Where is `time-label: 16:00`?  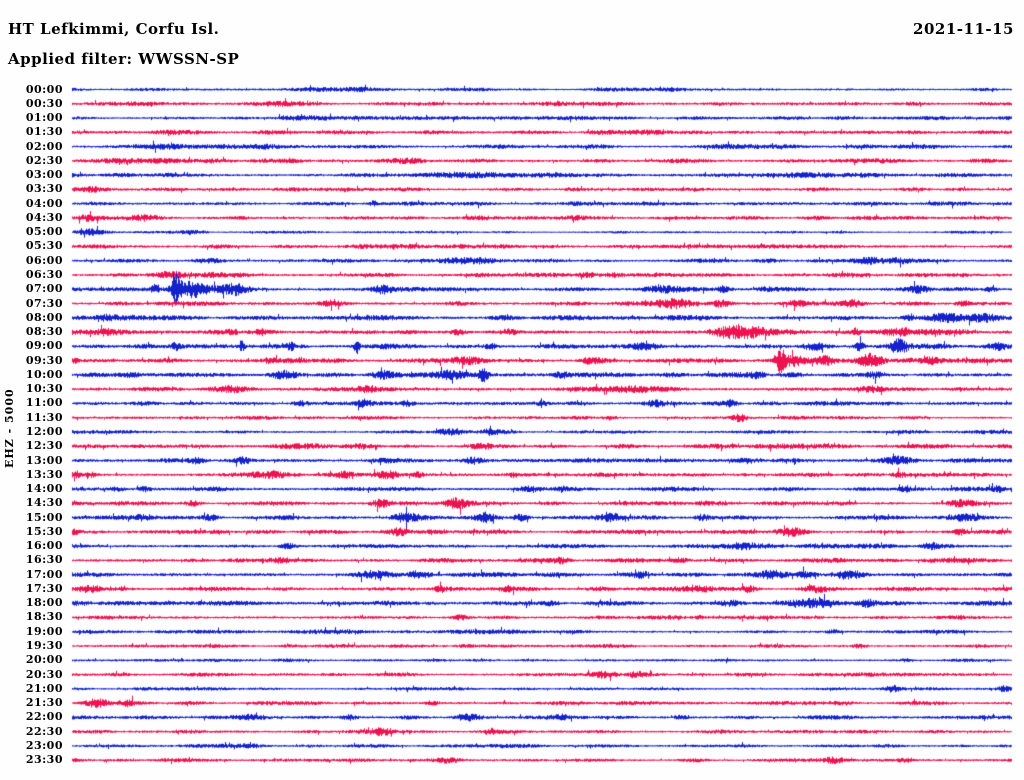 time-label: 16:00 is located at coordinates (44, 546).